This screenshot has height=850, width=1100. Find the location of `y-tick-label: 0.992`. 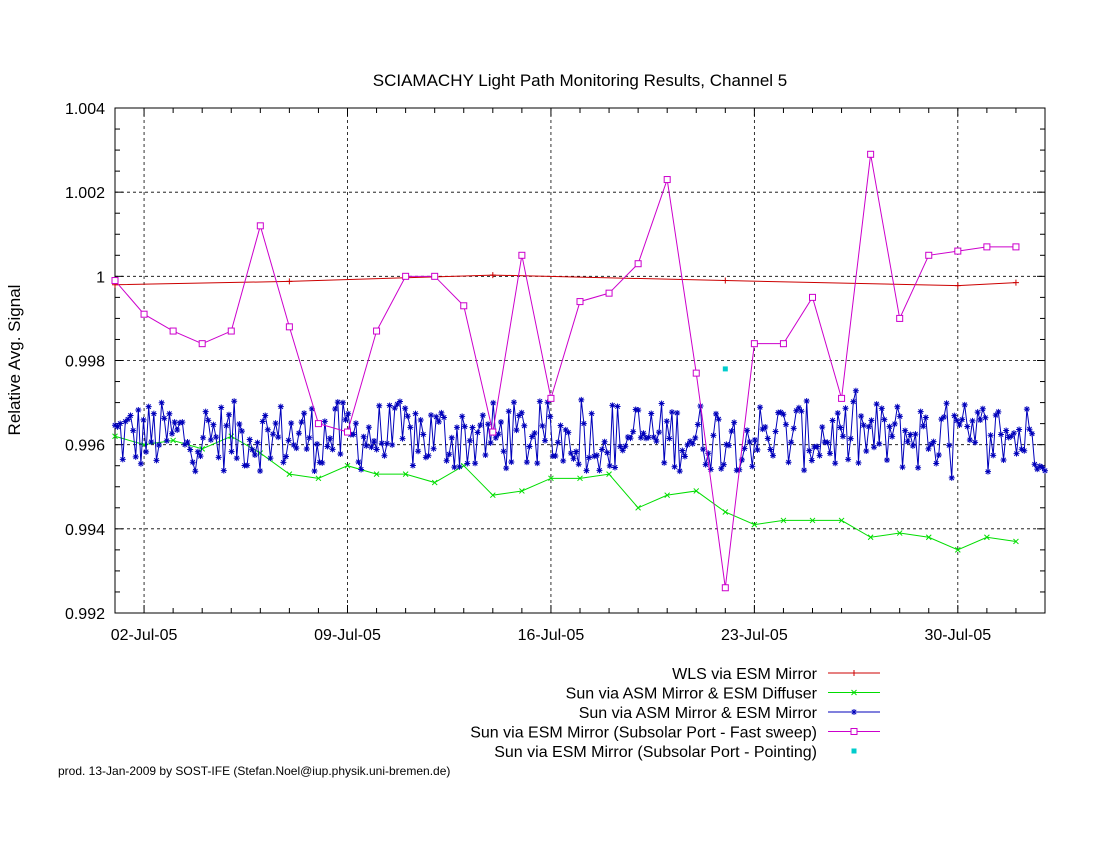

y-tick-label: 0.992 is located at coordinates (85, 614).